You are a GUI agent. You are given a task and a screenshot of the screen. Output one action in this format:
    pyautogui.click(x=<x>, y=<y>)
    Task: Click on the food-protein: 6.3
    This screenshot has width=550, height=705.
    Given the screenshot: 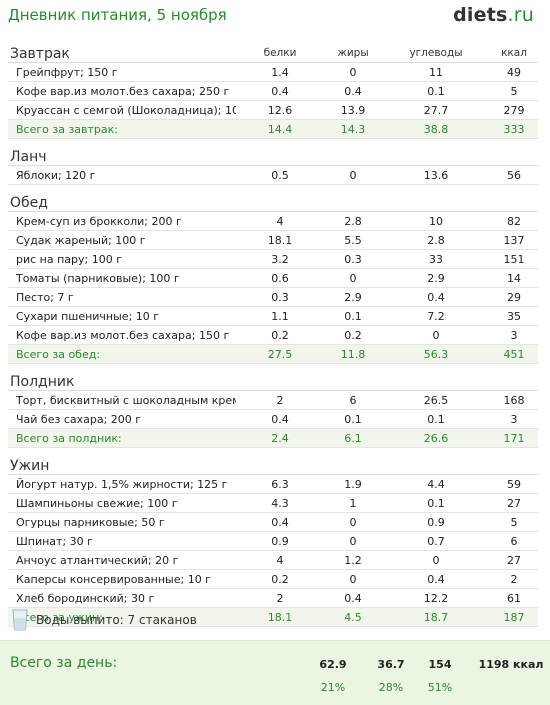 What is the action you would take?
    pyautogui.click(x=280, y=484)
    